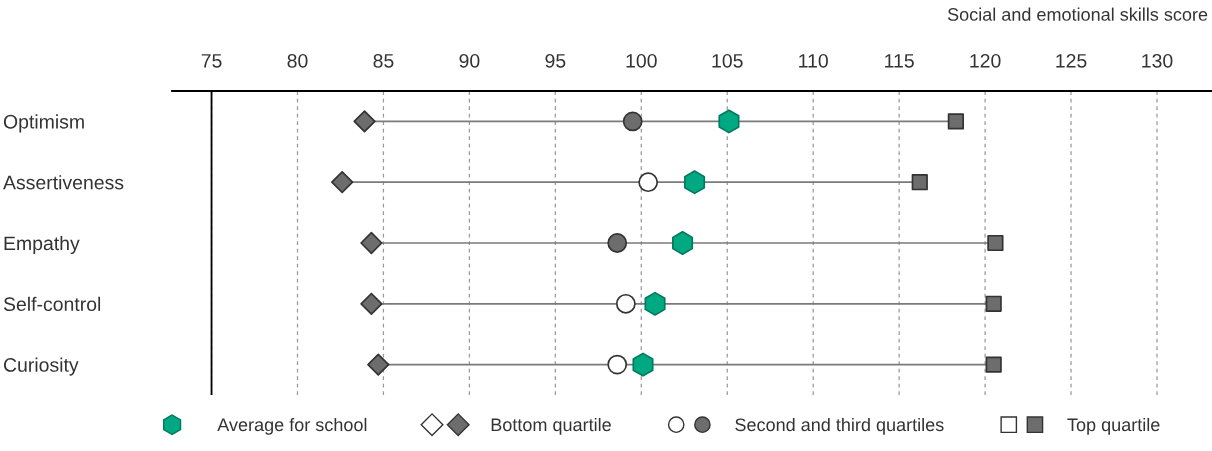 This screenshot has width=1212, height=451. What do you see at coordinates (211, 61) in the screenshot?
I see `x-tick-label: 75` at bounding box center [211, 61].